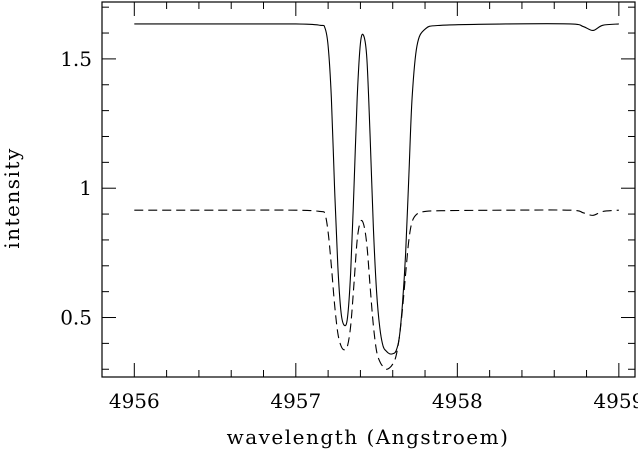  What do you see at coordinates (368, 437) in the screenshot?
I see `x-axis-label: wavelength (Angstroem)` at bounding box center [368, 437].